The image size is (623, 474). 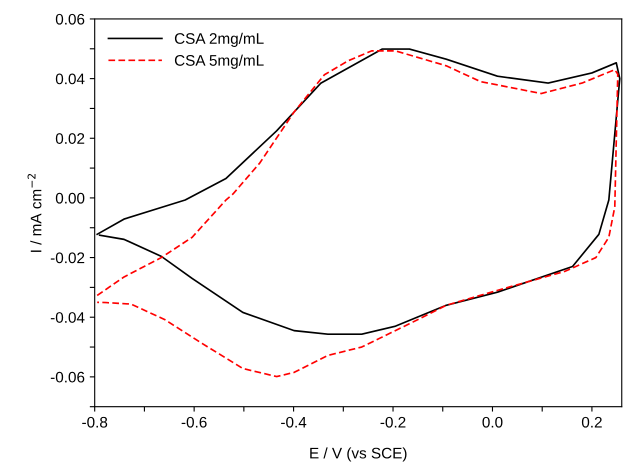 What do you see at coordinates (70, 198) in the screenshot?
I see `y-tick-label: 0.00` at bounding box center [70, 198].